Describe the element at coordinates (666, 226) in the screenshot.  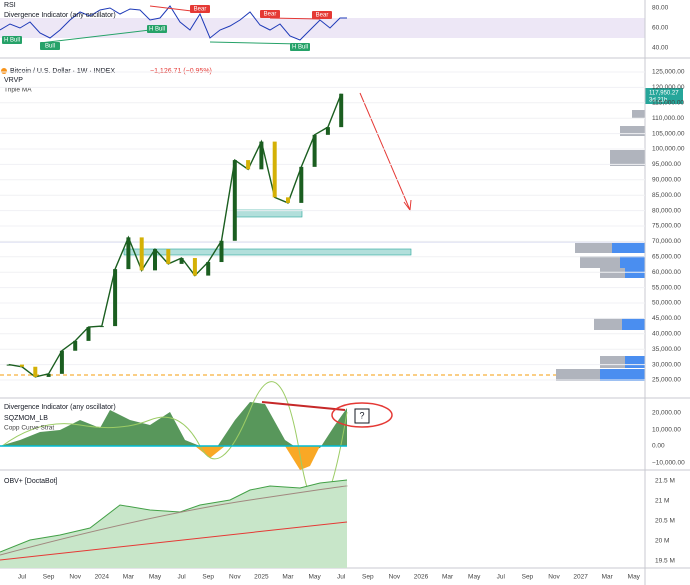
I see `y-tick-label: 75,000.00` at that location.